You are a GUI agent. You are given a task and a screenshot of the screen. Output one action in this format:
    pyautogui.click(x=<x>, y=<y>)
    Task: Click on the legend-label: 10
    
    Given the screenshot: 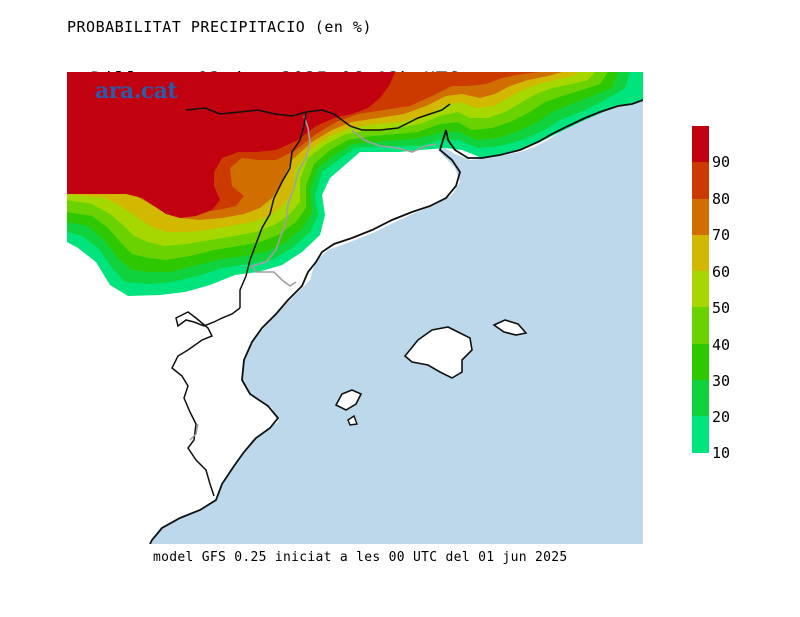 What is the action you would take?
    pyautogui.click(x=721, y=453)
    